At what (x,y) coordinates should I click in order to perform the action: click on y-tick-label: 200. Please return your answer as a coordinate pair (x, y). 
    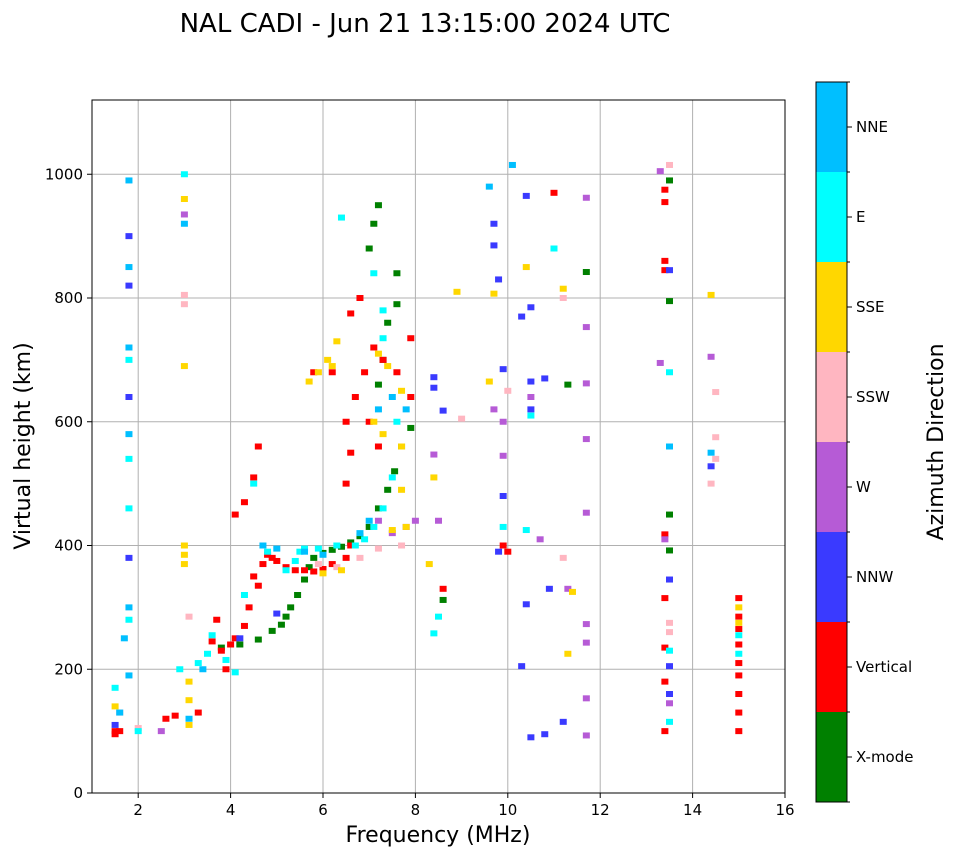
    Looking at the image, I should click on (68, 669).